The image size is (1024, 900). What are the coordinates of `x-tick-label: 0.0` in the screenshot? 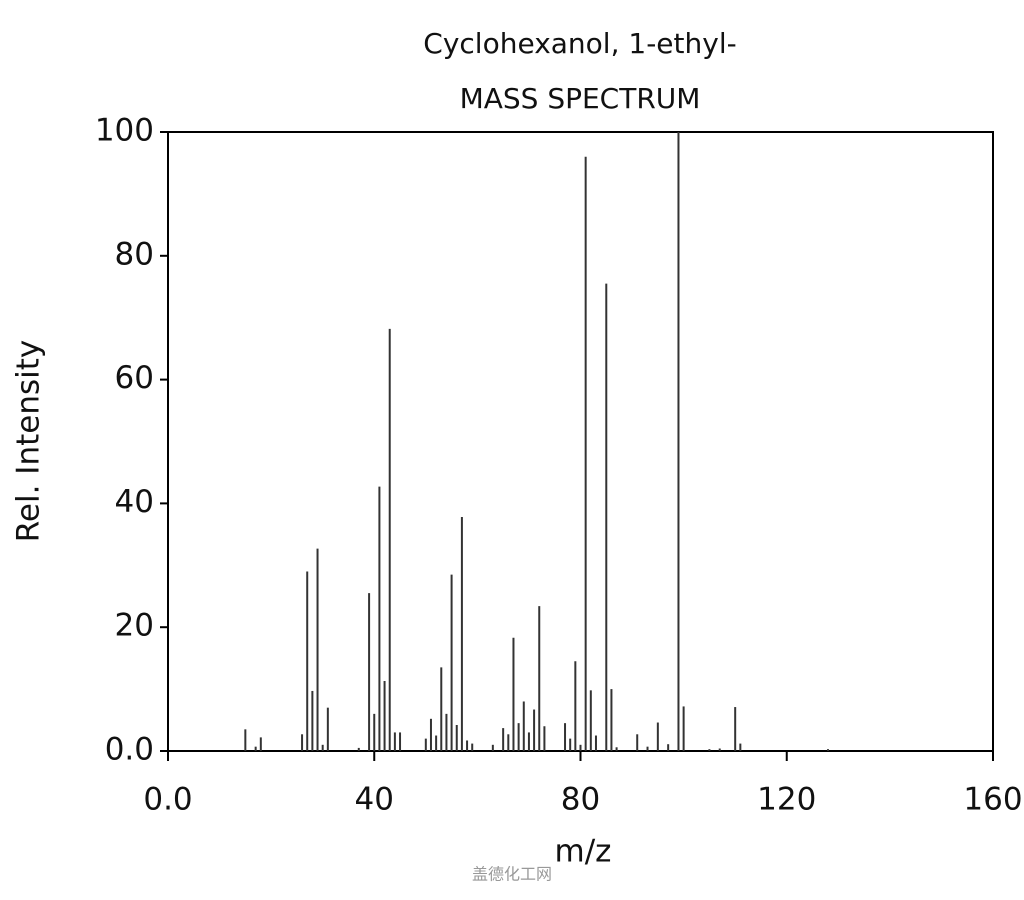 It's located at (167, 800).